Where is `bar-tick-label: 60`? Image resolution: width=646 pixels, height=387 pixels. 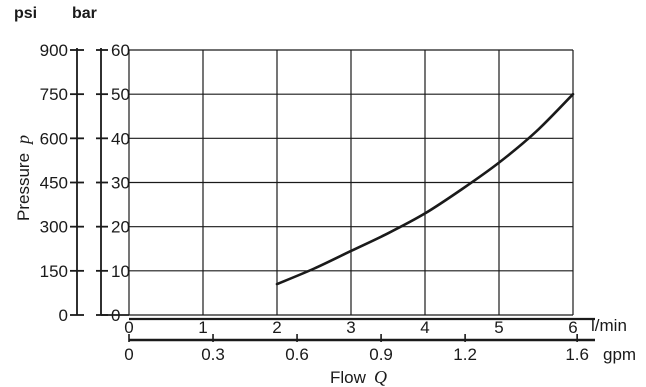
bar-tick-label: 60 is located at coordinates (120, 50).